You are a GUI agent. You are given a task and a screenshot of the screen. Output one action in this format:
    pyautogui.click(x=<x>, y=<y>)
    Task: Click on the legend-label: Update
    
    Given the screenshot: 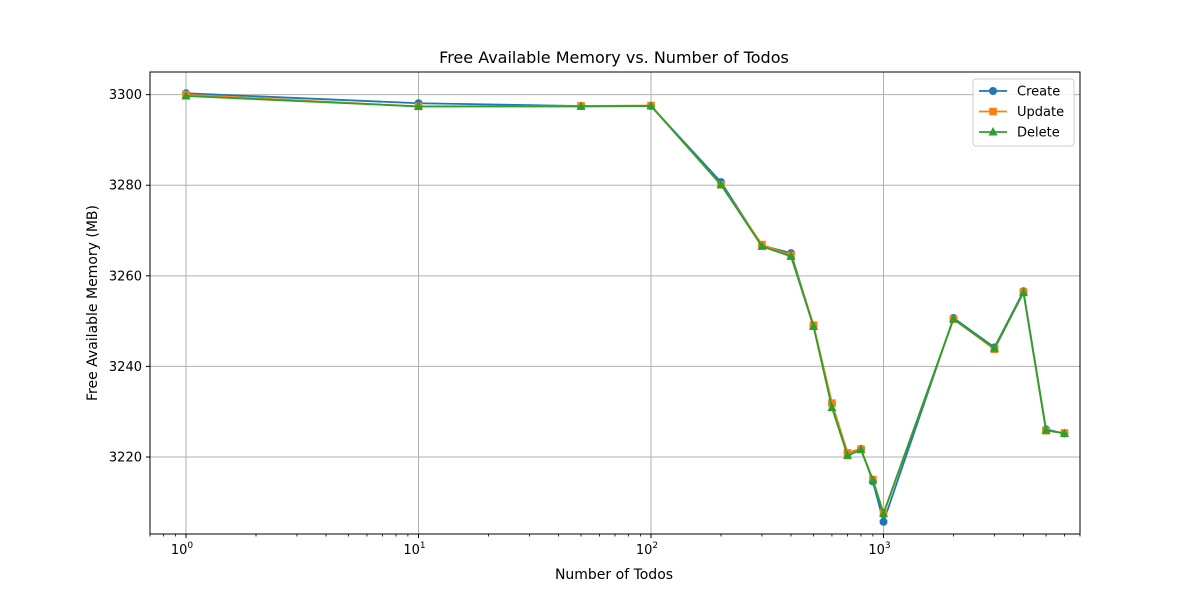 What is the action you would take?
    pyautogui.click(x=1040, y=112)
    